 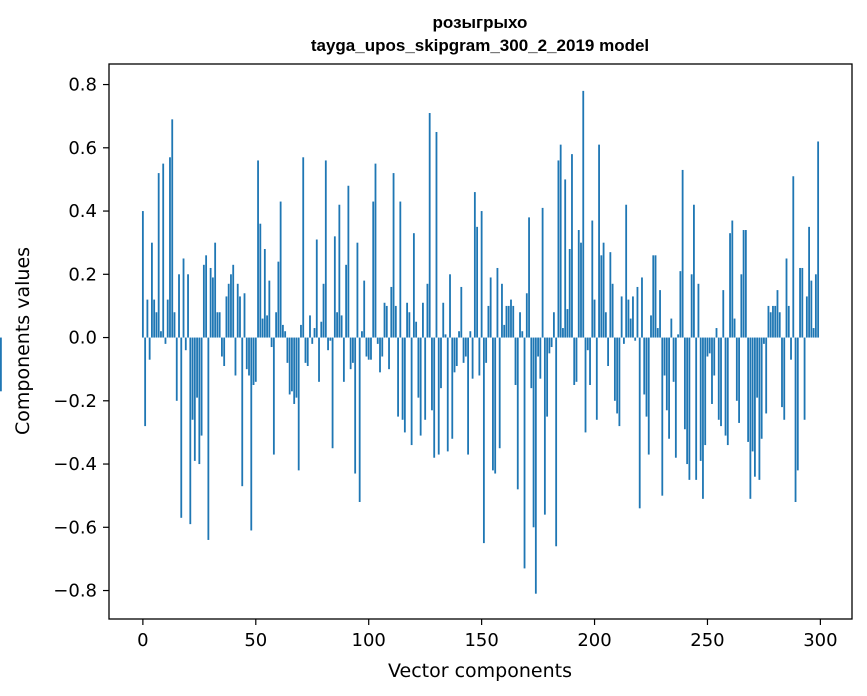 I want to click on y-tick-label: −0.4, so click(x=75, y=464).